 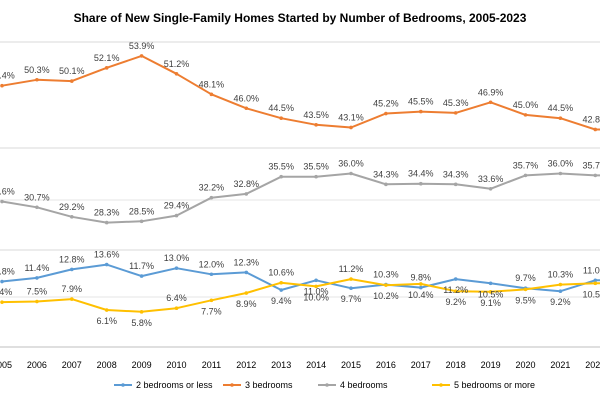 What do you see at coordinates (494, 385) in the screenshot?
I see `legend-label: 5 bedrooms or more` at bounding box center [494, 385].